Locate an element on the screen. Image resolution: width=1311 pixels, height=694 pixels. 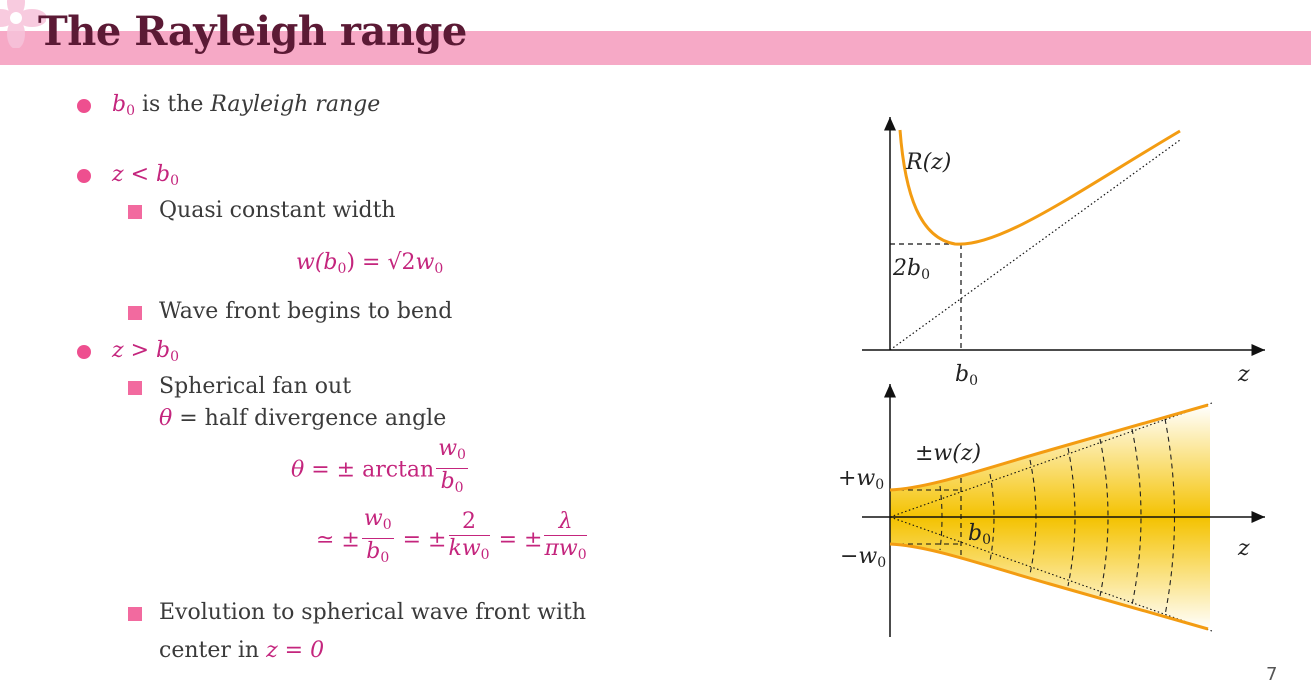
radius-curvature-plot is located at coordinates (1063, 236).